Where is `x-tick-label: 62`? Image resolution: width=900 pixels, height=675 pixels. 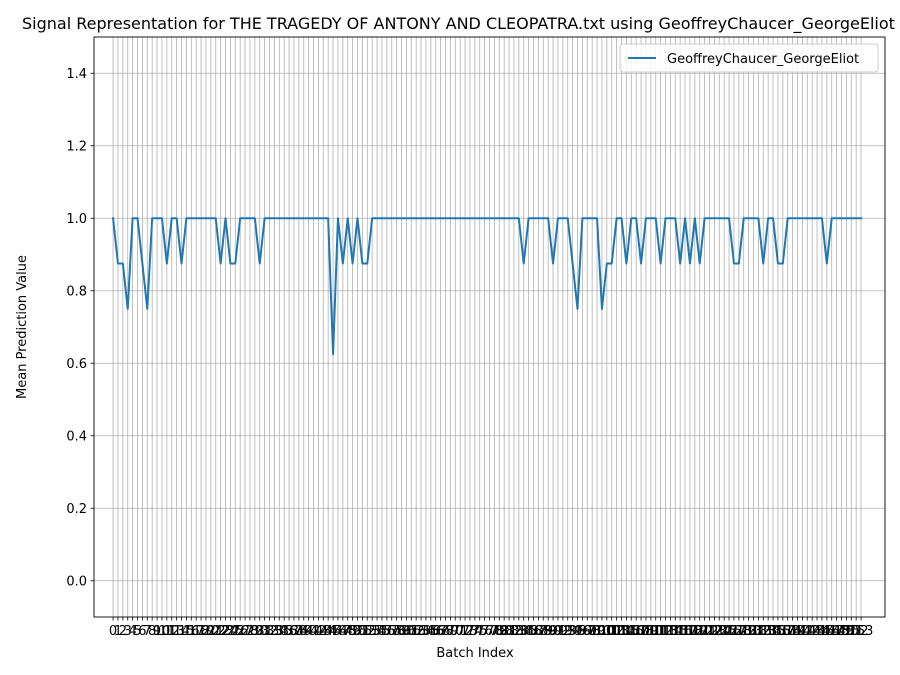 x-tick-label: 62 is located at coordinates (416, 631).